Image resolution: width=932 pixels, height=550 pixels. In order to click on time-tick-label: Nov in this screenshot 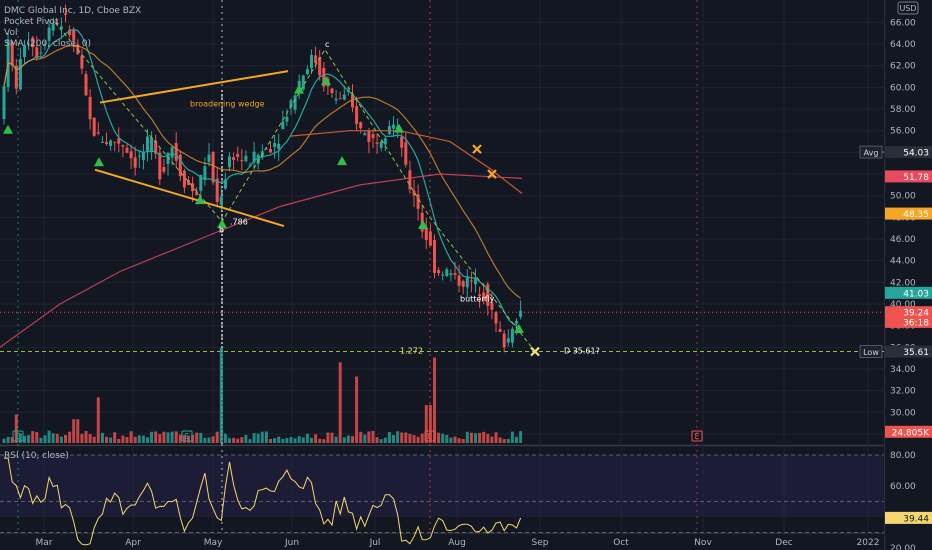, I will do `click(703, 543)`.